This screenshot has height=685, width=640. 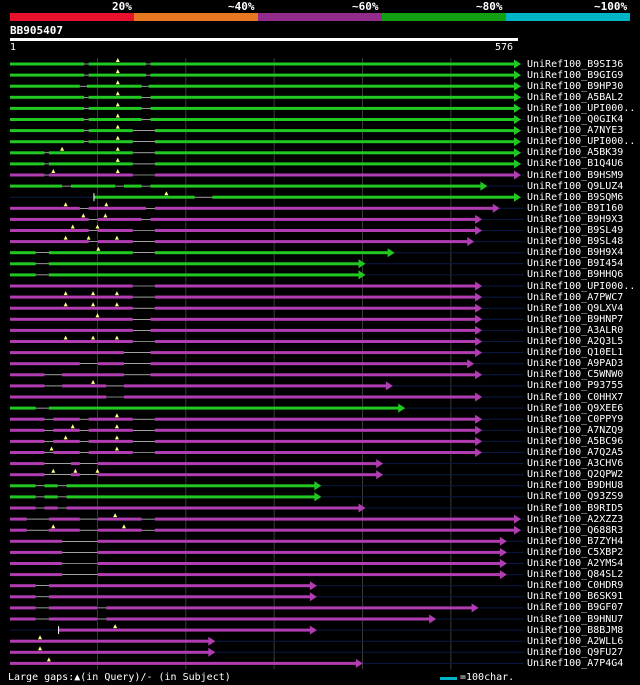 I want to click on hit-label: UniRef100_A7NZQ9, so click(x=575, y=430).